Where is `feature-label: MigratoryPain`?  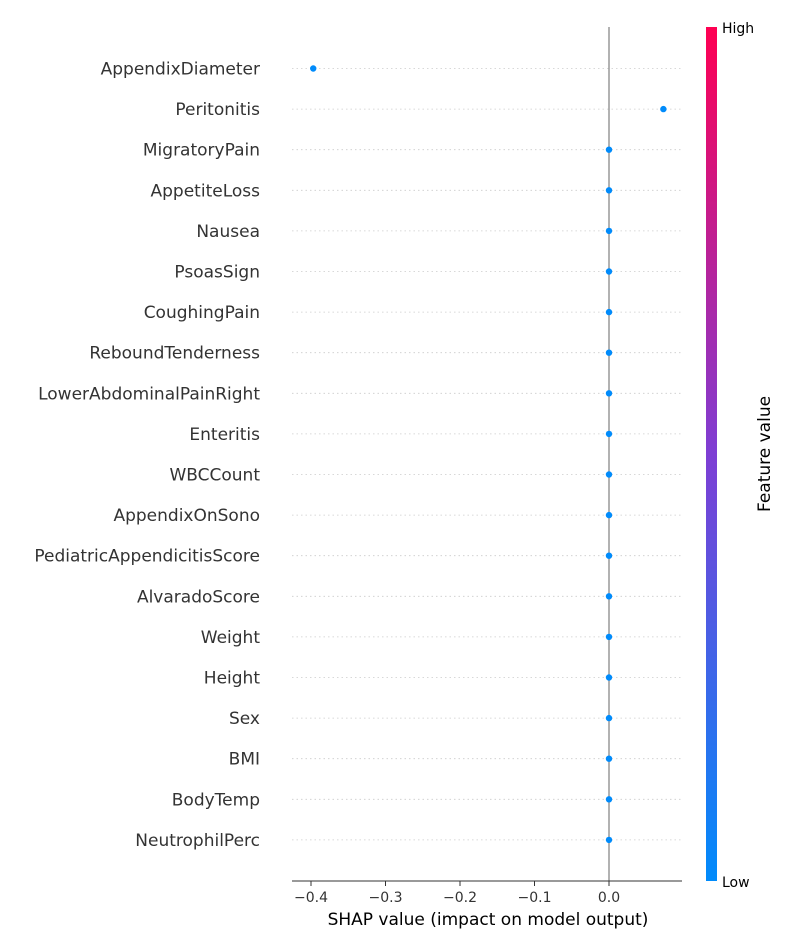 feature-label: MigratoryPain is located at coordinates (201, 151).